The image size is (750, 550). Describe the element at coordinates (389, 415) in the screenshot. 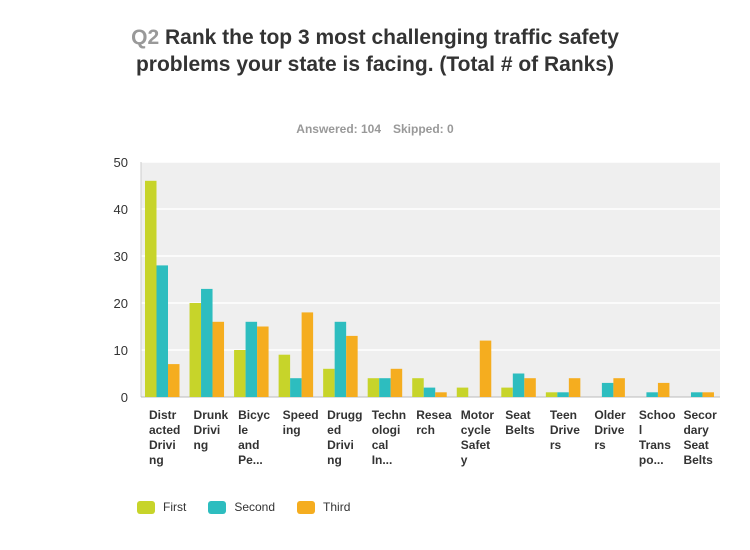

I see `x-tick-label-line: Techn` at that location.